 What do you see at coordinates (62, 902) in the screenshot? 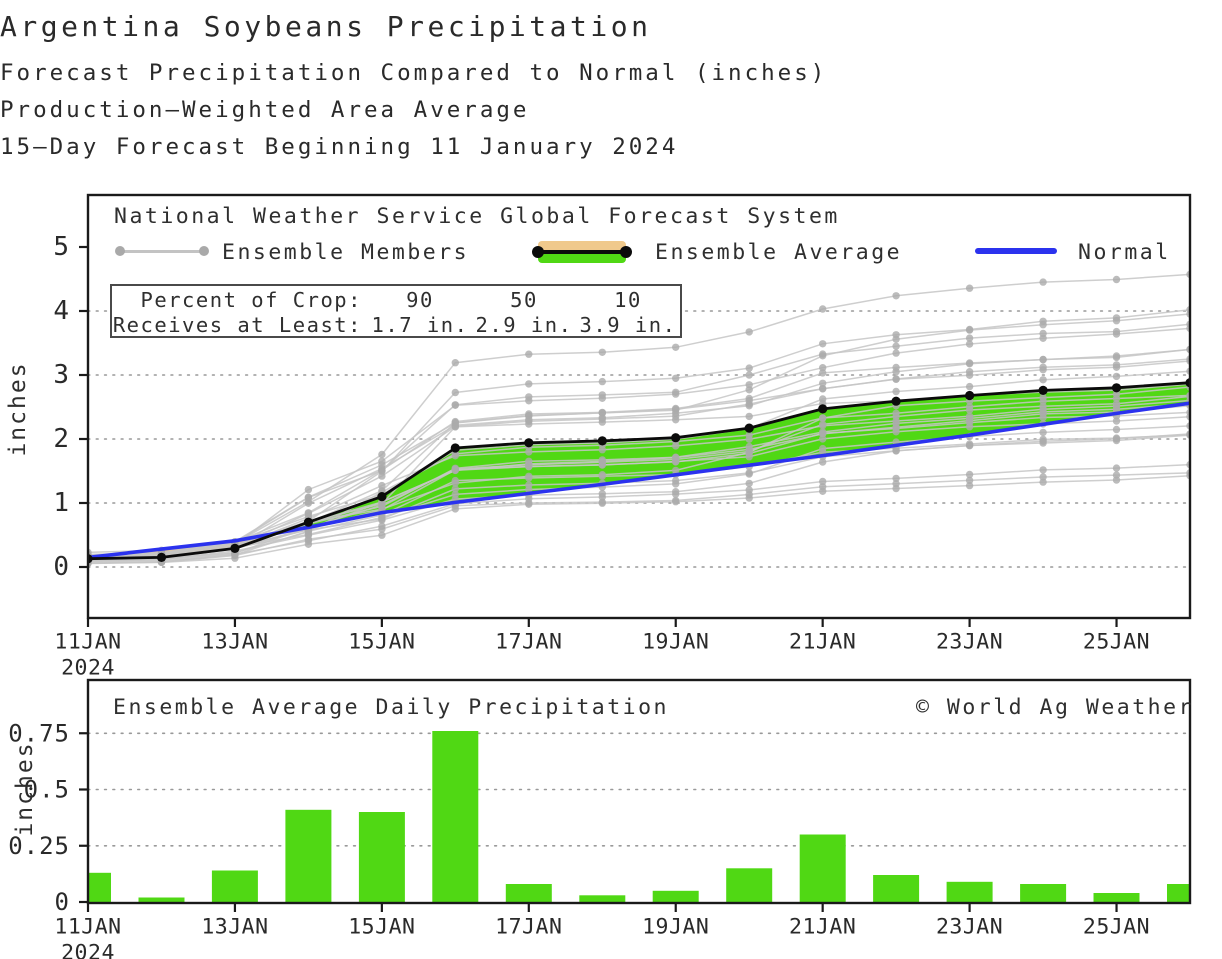
I see `y-tick-label: 0` at bounding box center [62, 902].